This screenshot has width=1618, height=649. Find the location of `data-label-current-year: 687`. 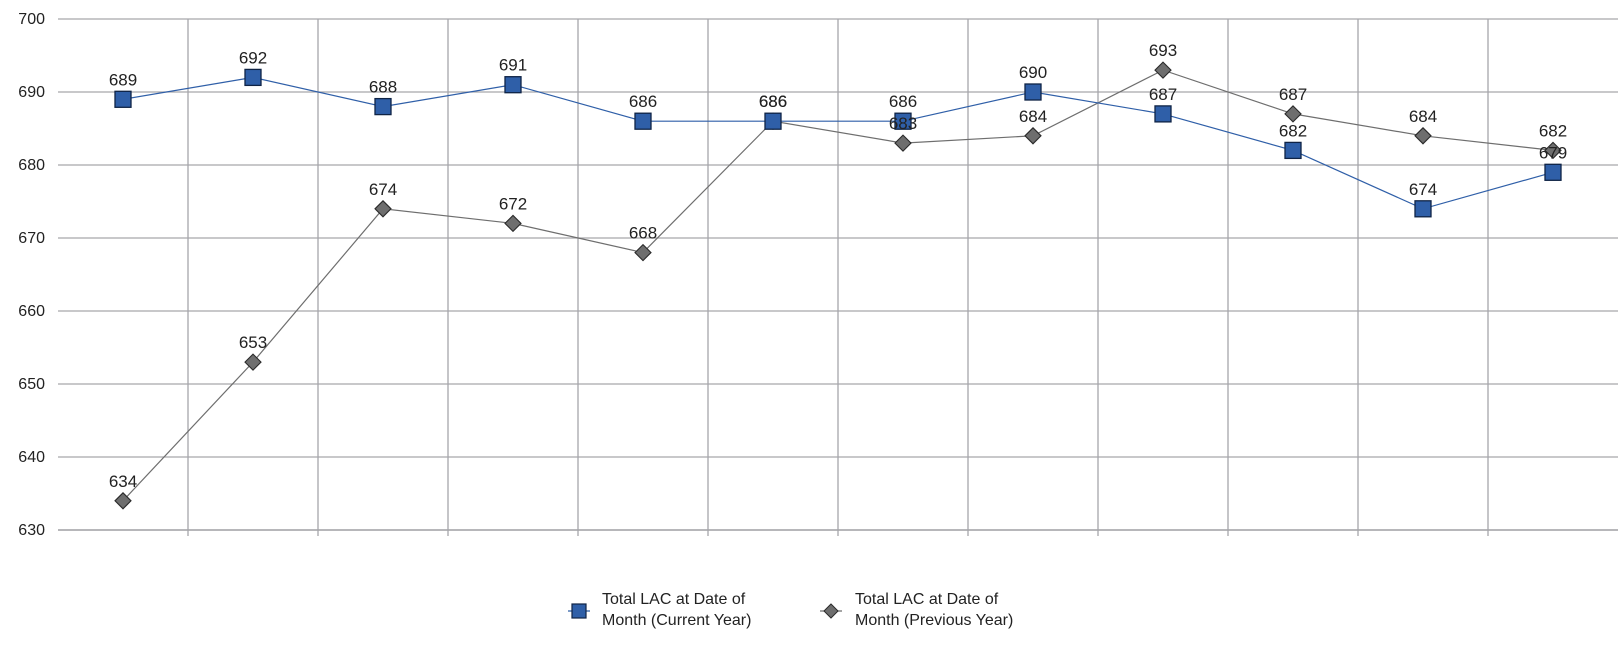

data-label-current-year: 687 is located at coordinates (1163, 94).